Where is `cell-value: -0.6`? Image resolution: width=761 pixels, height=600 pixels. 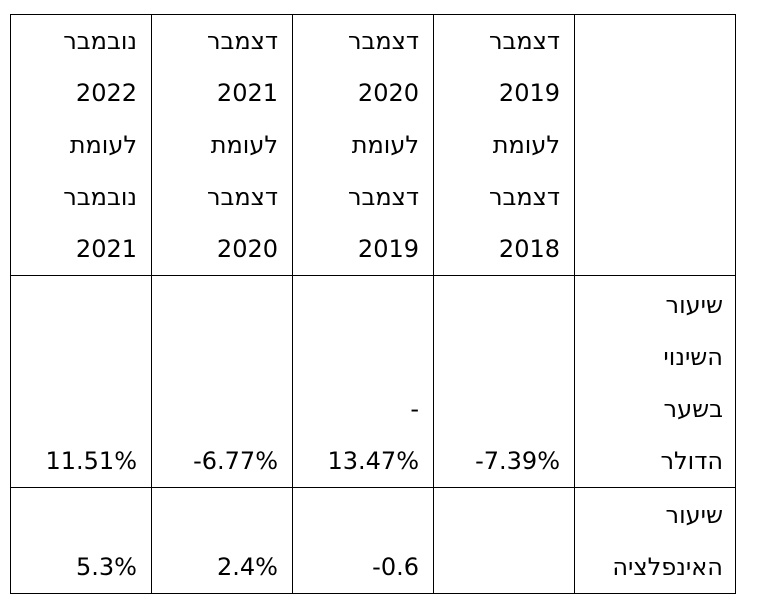
cell-value: -0.6 is located at coordinates (395, 567).